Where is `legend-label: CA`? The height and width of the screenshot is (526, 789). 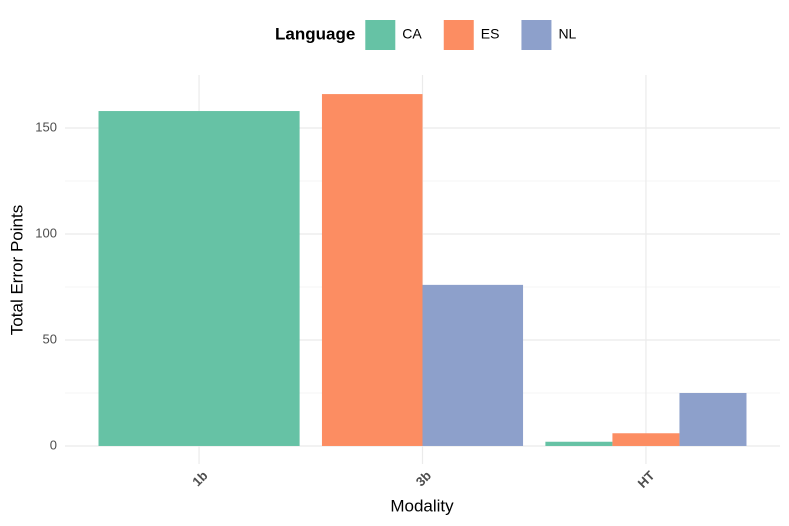
legend-label: CA is located at coordinates (412, 34).